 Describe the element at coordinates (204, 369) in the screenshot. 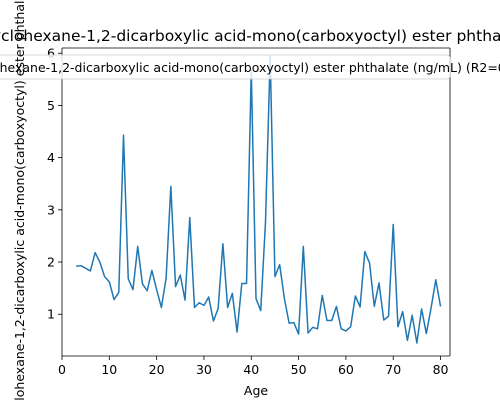

I see `x-tick-label: 30` at that location.